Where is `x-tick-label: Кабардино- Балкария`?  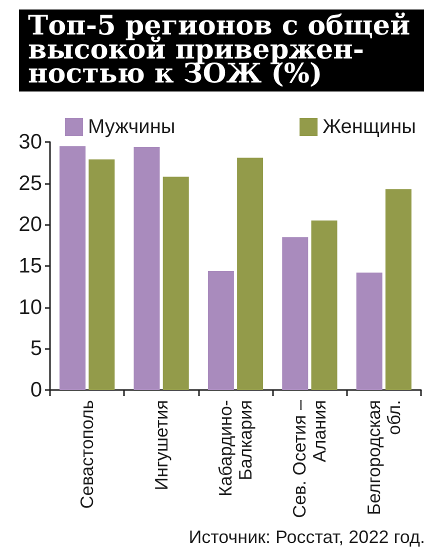 x-tick-label: Кабардино- Балкария is located at coordinates (236, 448).